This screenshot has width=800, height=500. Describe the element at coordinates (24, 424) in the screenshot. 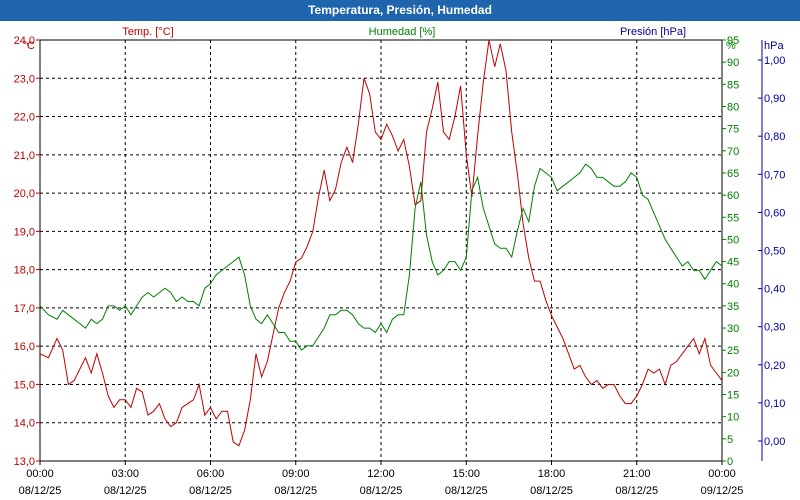

I see `temp-tick-label: 14,0` at that location.